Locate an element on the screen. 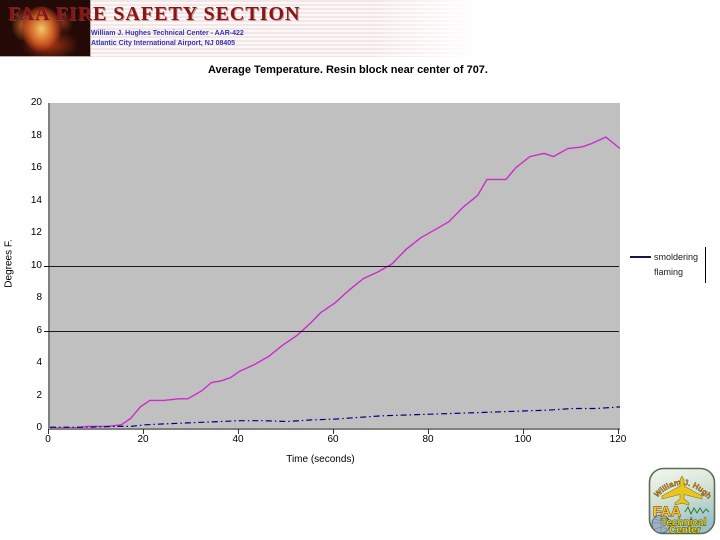  y-tick-label: 10 is located at coordinates (36, 265).